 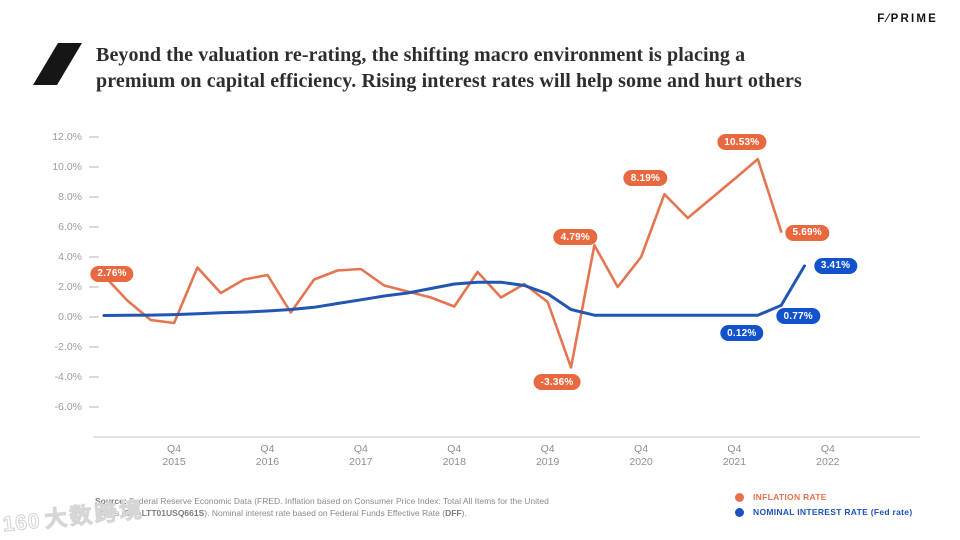 What do you see at coordinates (70, 317) in the screenshot?
I see `y-axis-tick-label: 0.0%` at bounding box center [70, 317].